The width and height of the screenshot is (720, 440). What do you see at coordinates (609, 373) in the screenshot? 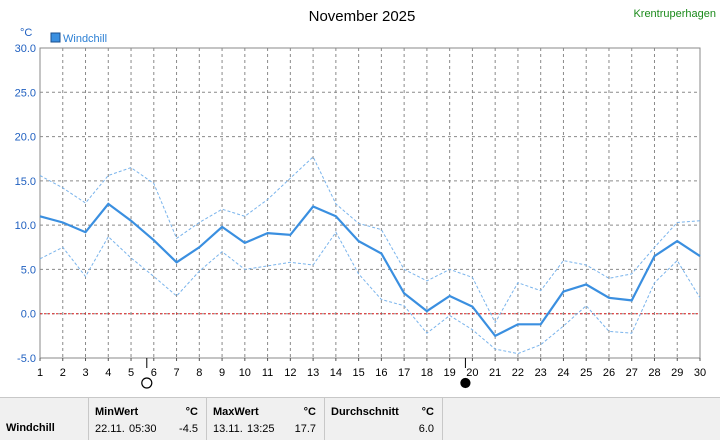
I see `x-tick-label: 26` at bounding box center [609, 373].